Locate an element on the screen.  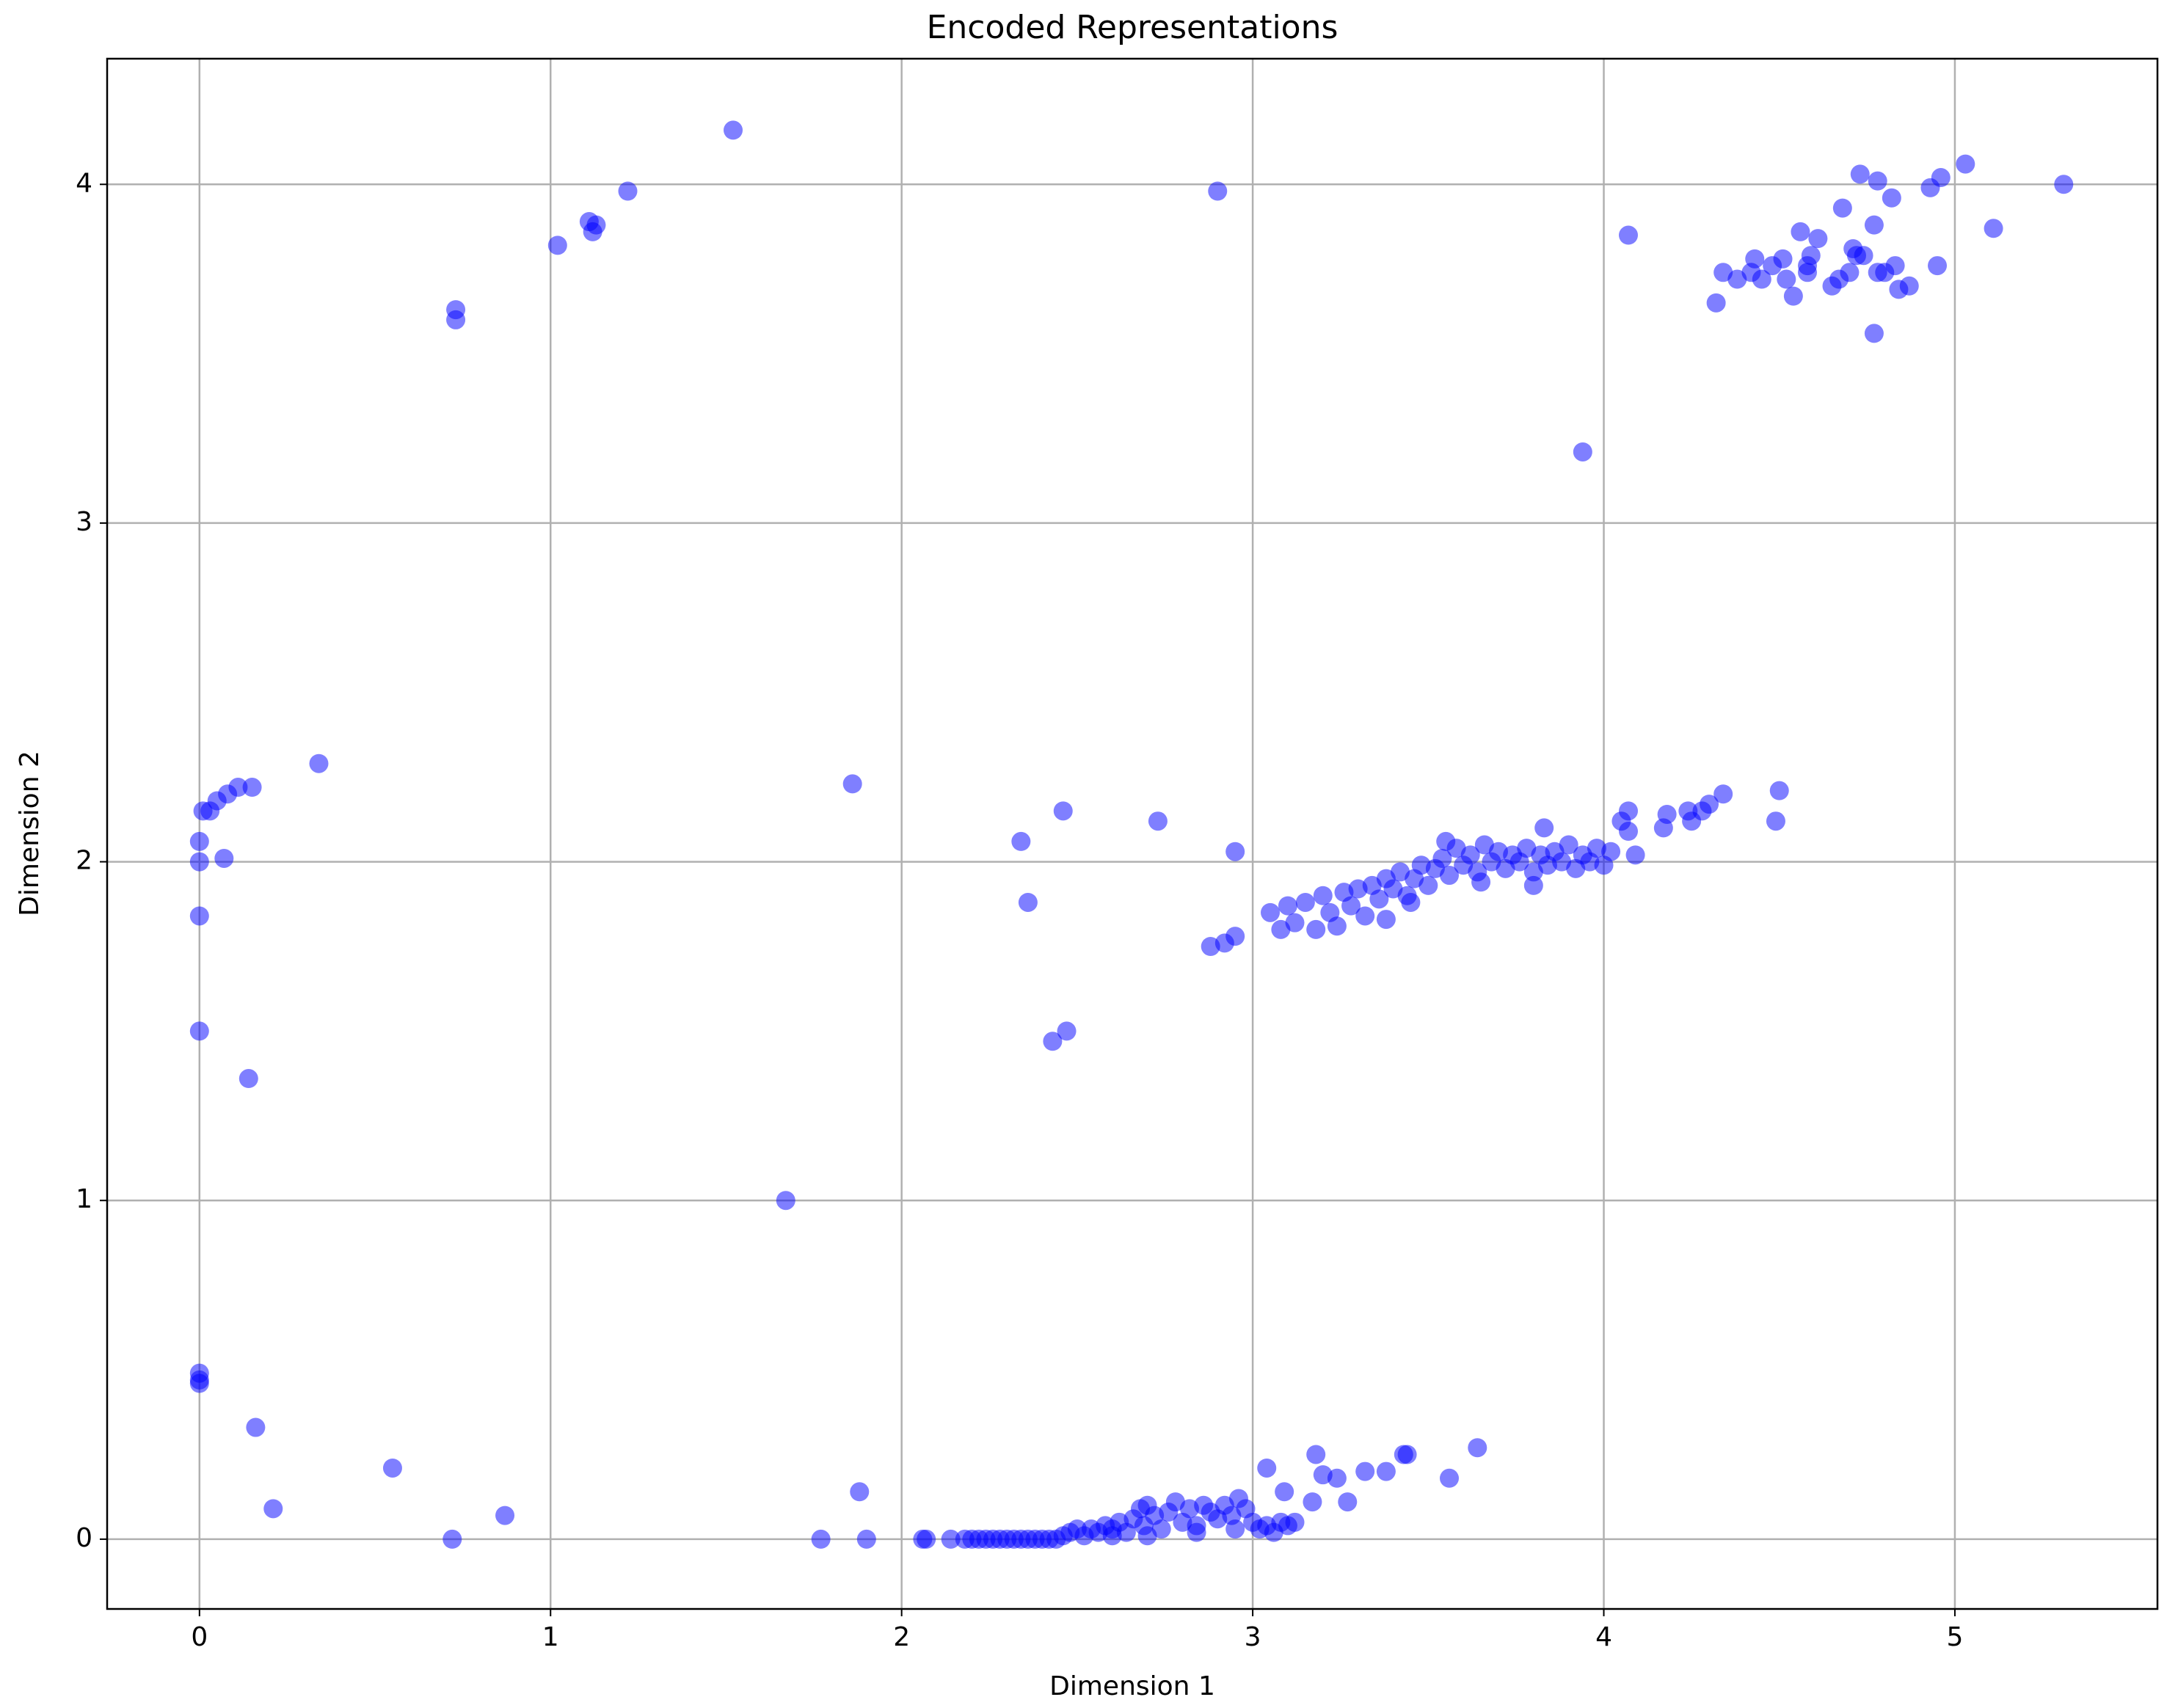
y-tick-label: 3 is located at coordinates (84, 522).